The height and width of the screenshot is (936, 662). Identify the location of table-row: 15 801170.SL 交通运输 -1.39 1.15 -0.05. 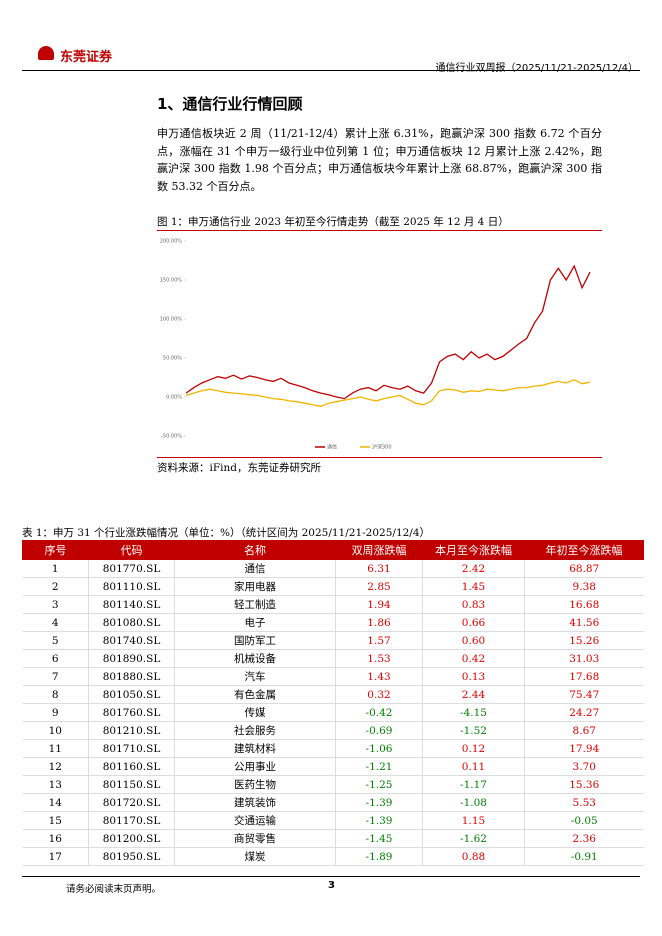
(333, 820).